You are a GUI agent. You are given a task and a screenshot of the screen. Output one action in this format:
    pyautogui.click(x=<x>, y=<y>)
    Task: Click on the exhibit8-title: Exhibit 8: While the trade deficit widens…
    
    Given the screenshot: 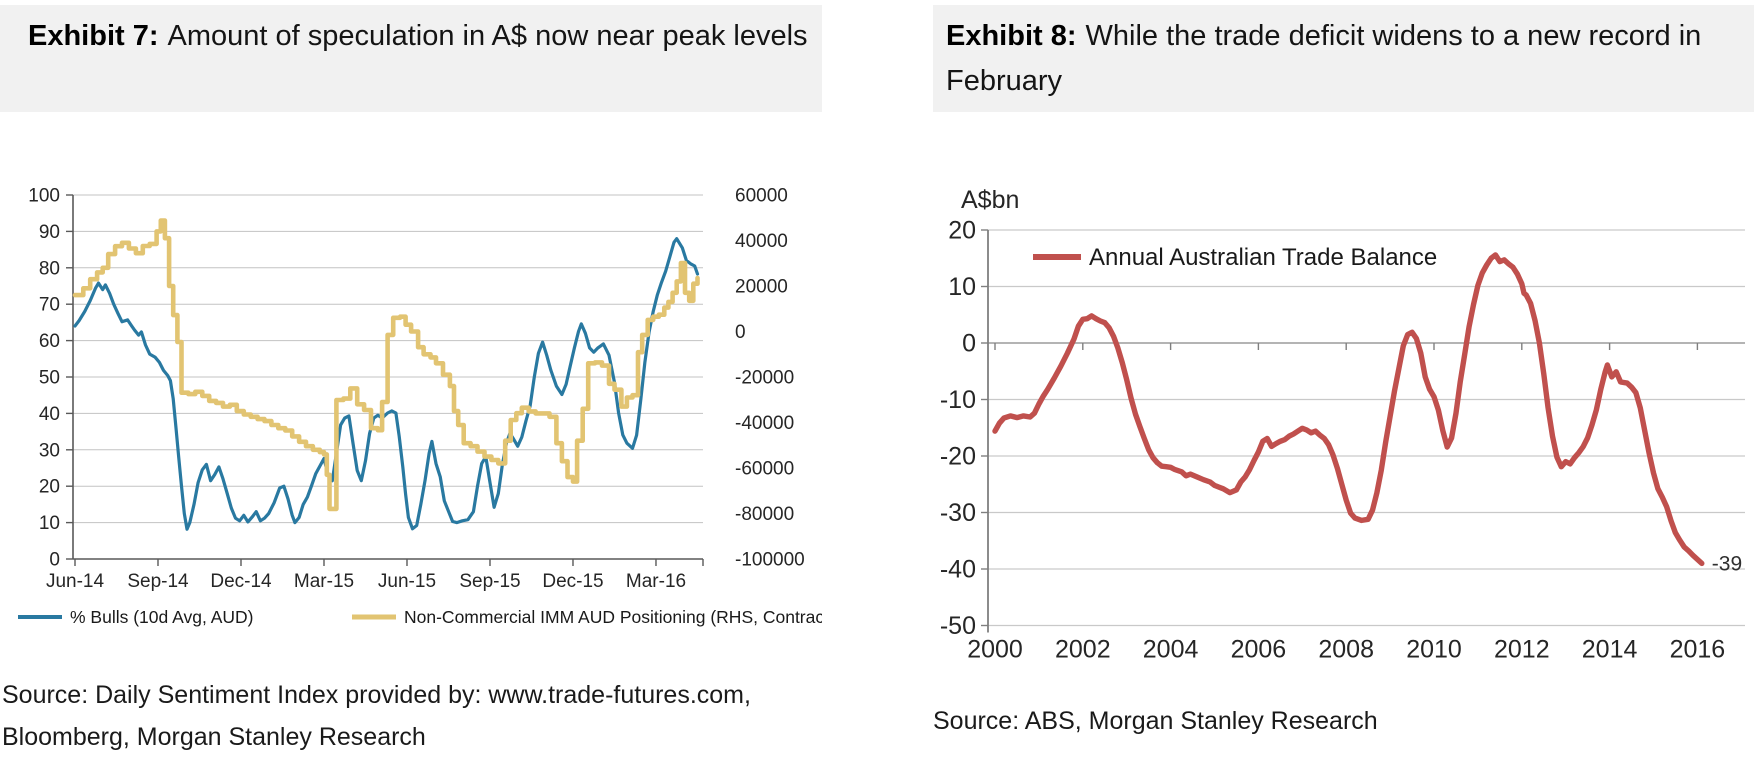 What is the action you would take?
    pyautogui.click(x=1343, y=58)
    